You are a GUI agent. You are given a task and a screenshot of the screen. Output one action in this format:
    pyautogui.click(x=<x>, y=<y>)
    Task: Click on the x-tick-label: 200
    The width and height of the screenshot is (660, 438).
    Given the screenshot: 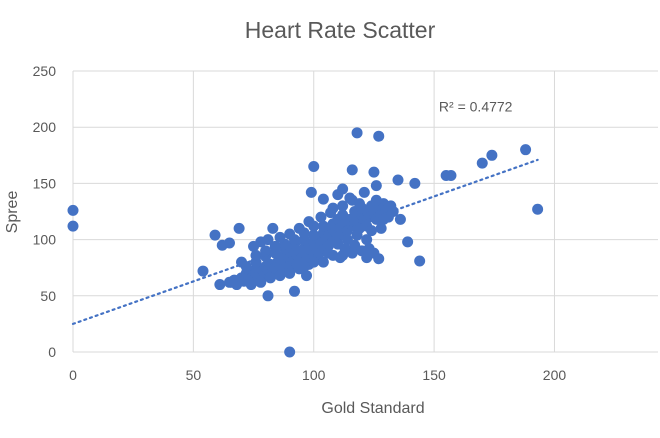 What is the action you would take?
    pyautogui.click(x=555, y=375)
    